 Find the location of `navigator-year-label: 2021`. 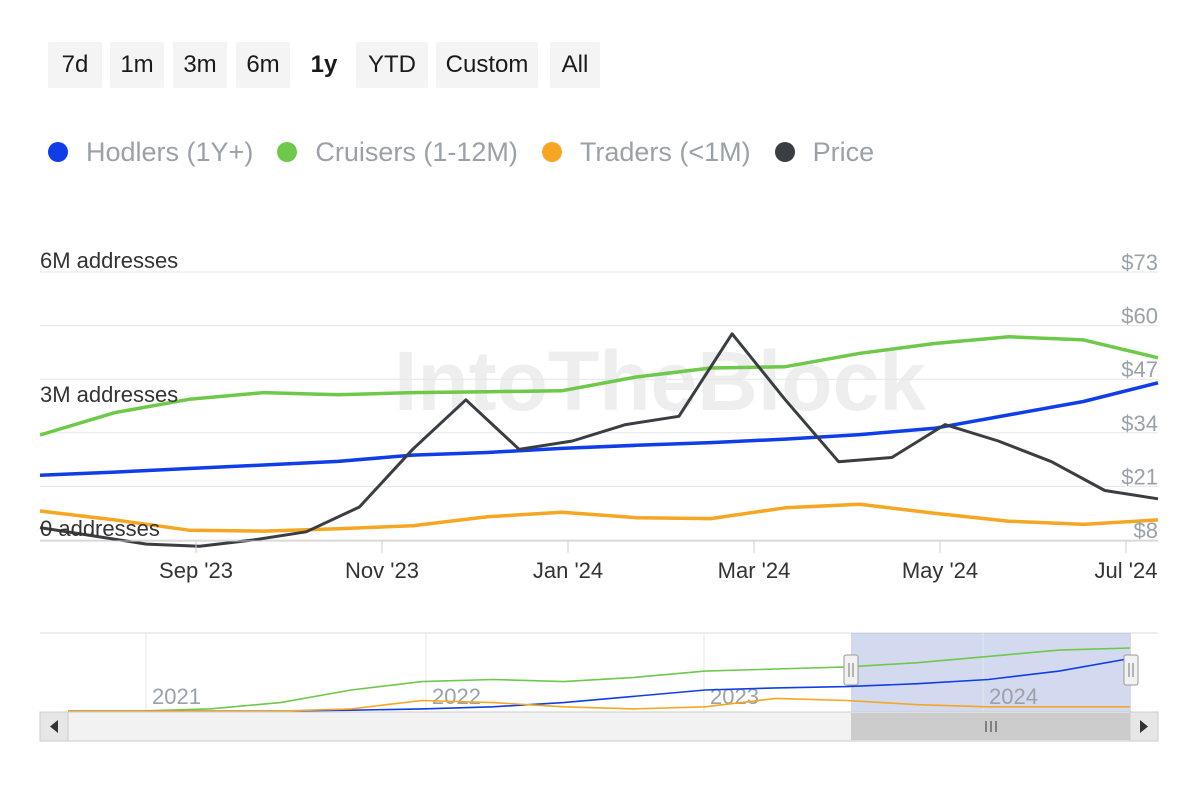

navigator-year-label: 2021 is located at coordinates (176, 696).